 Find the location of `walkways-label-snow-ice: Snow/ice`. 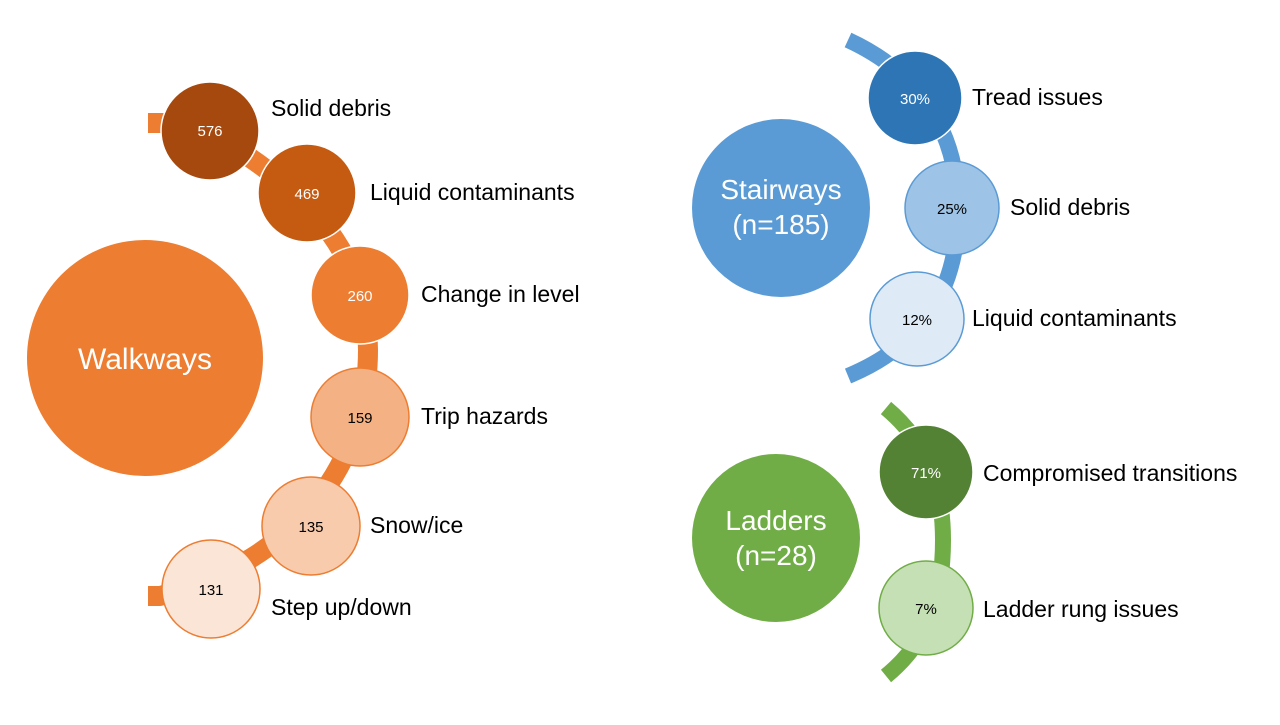

walkways-label-snow-ice: Snow/ice is located at coordinates (416, 525).